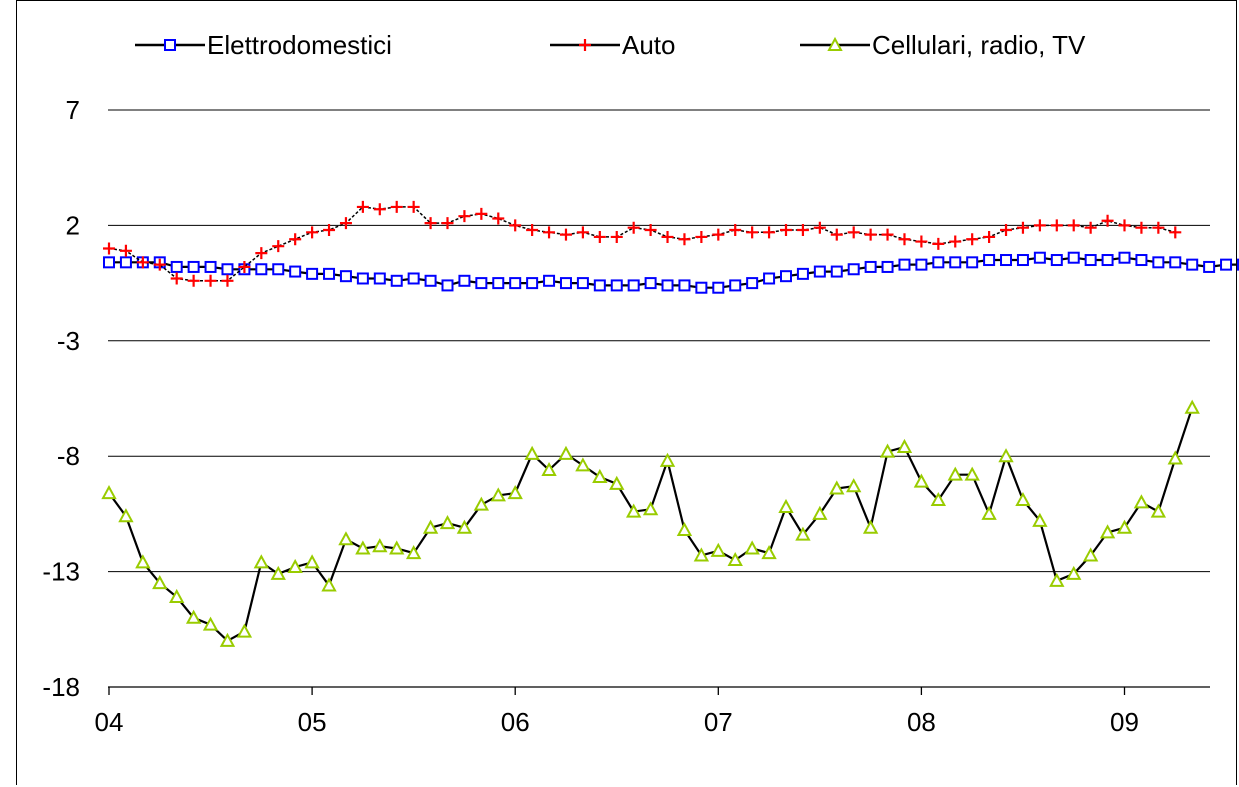 Image resolution: width=1239 pixels, height=787 pixels. Describe the element at coordinates (515, 722) in the screenshot. I see `x-tick-label: 06` at that location.